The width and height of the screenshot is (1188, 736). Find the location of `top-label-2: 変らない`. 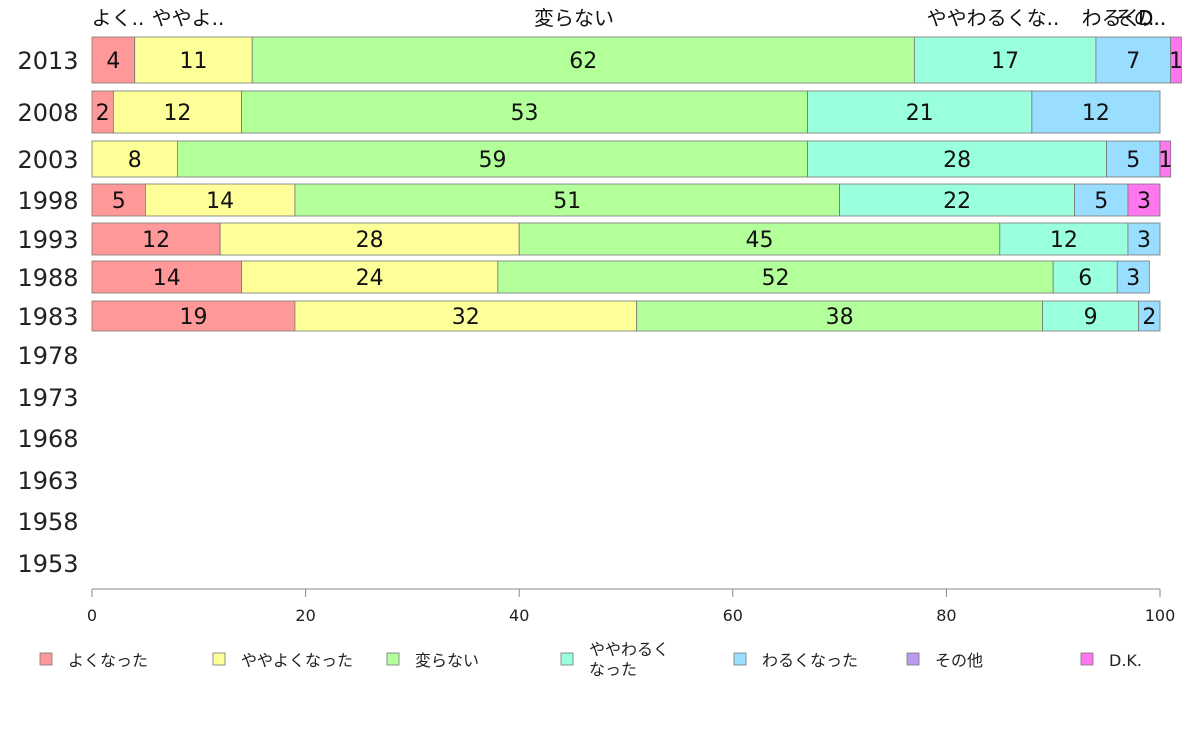

top-label-2: 変らない is located at coordinates (574, 18).